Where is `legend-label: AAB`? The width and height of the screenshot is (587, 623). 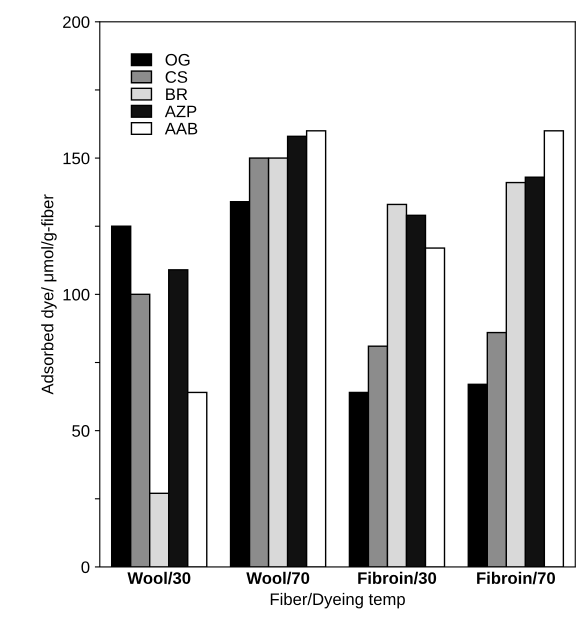
legend-label: AAB is located at coordinates (181, 128).